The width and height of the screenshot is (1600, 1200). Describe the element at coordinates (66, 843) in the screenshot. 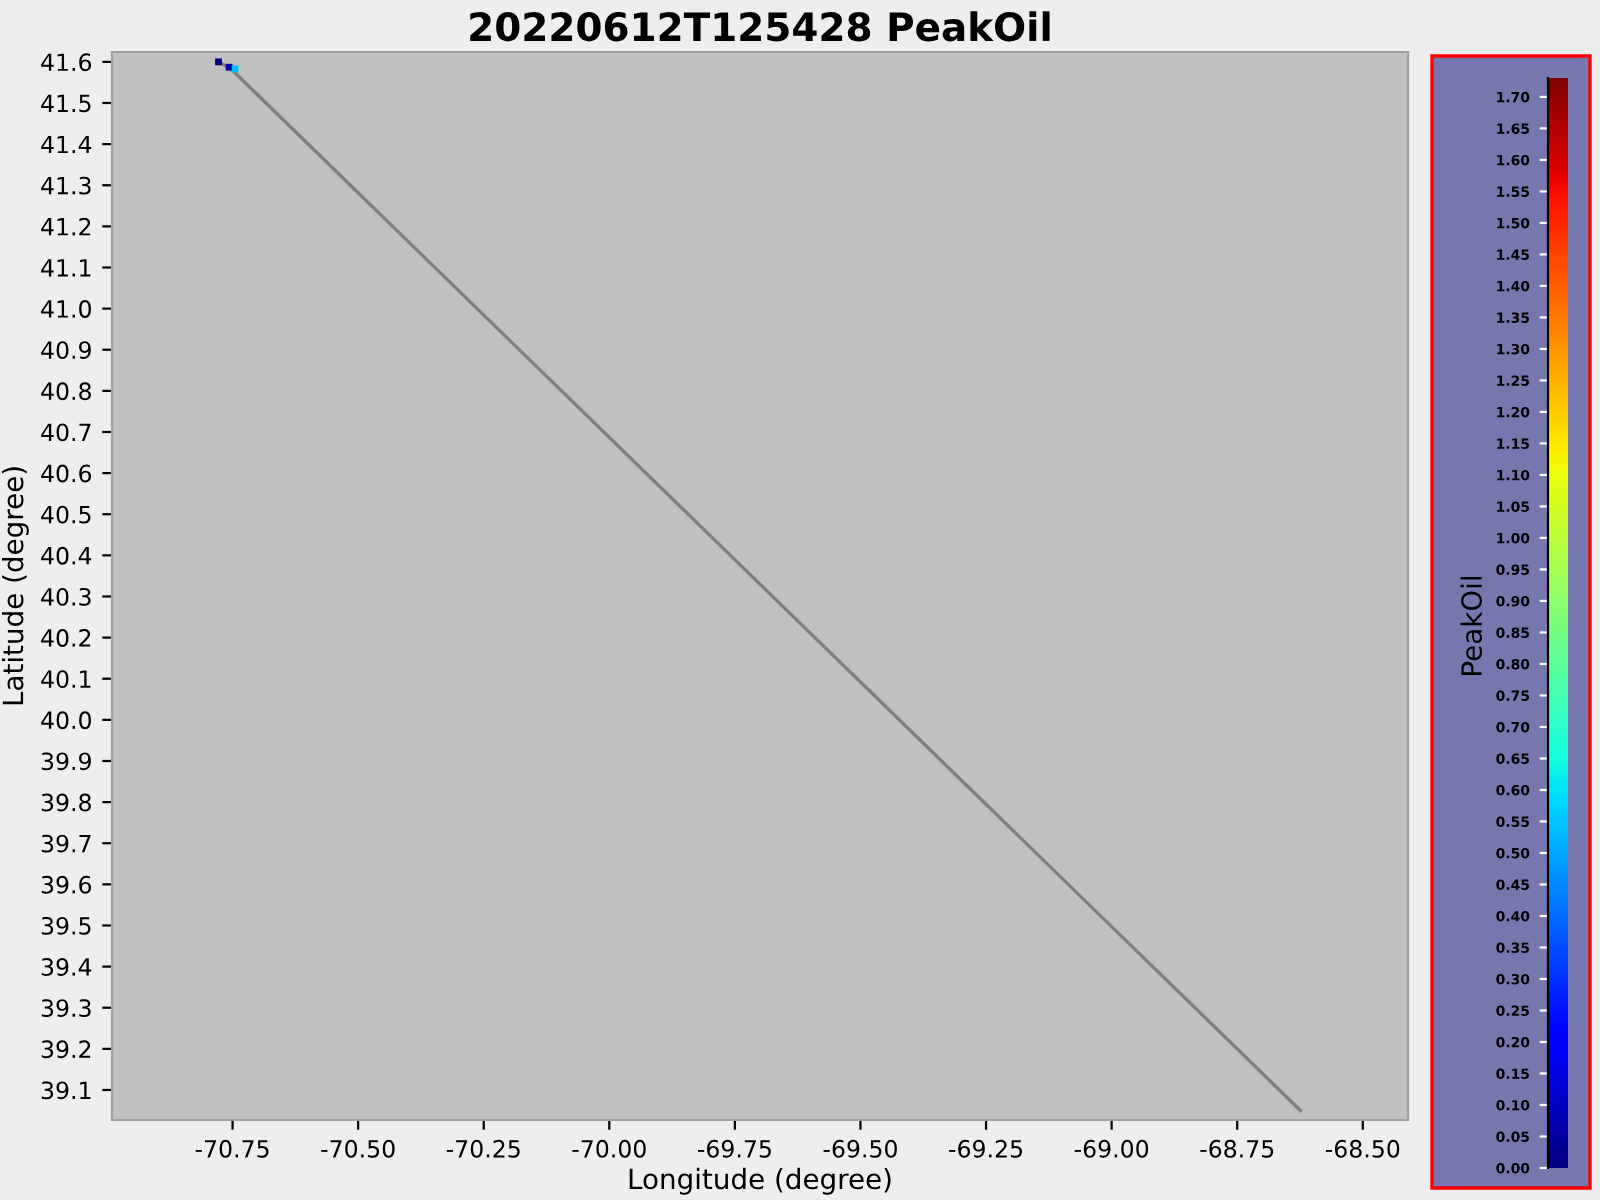

I see `y-tick-label: 39.7` at that location.